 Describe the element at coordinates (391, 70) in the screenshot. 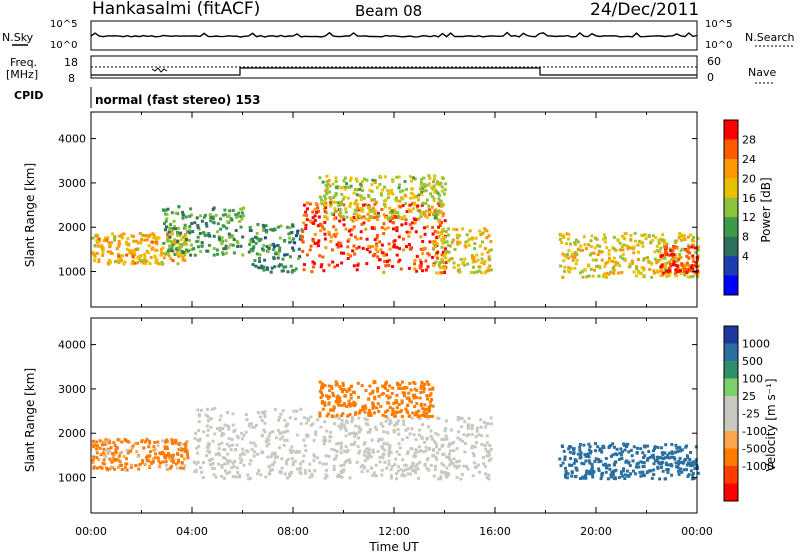

I see `freq-nave-panel: Freq. [MHz] 18 8 60 0 Nave` at that location.